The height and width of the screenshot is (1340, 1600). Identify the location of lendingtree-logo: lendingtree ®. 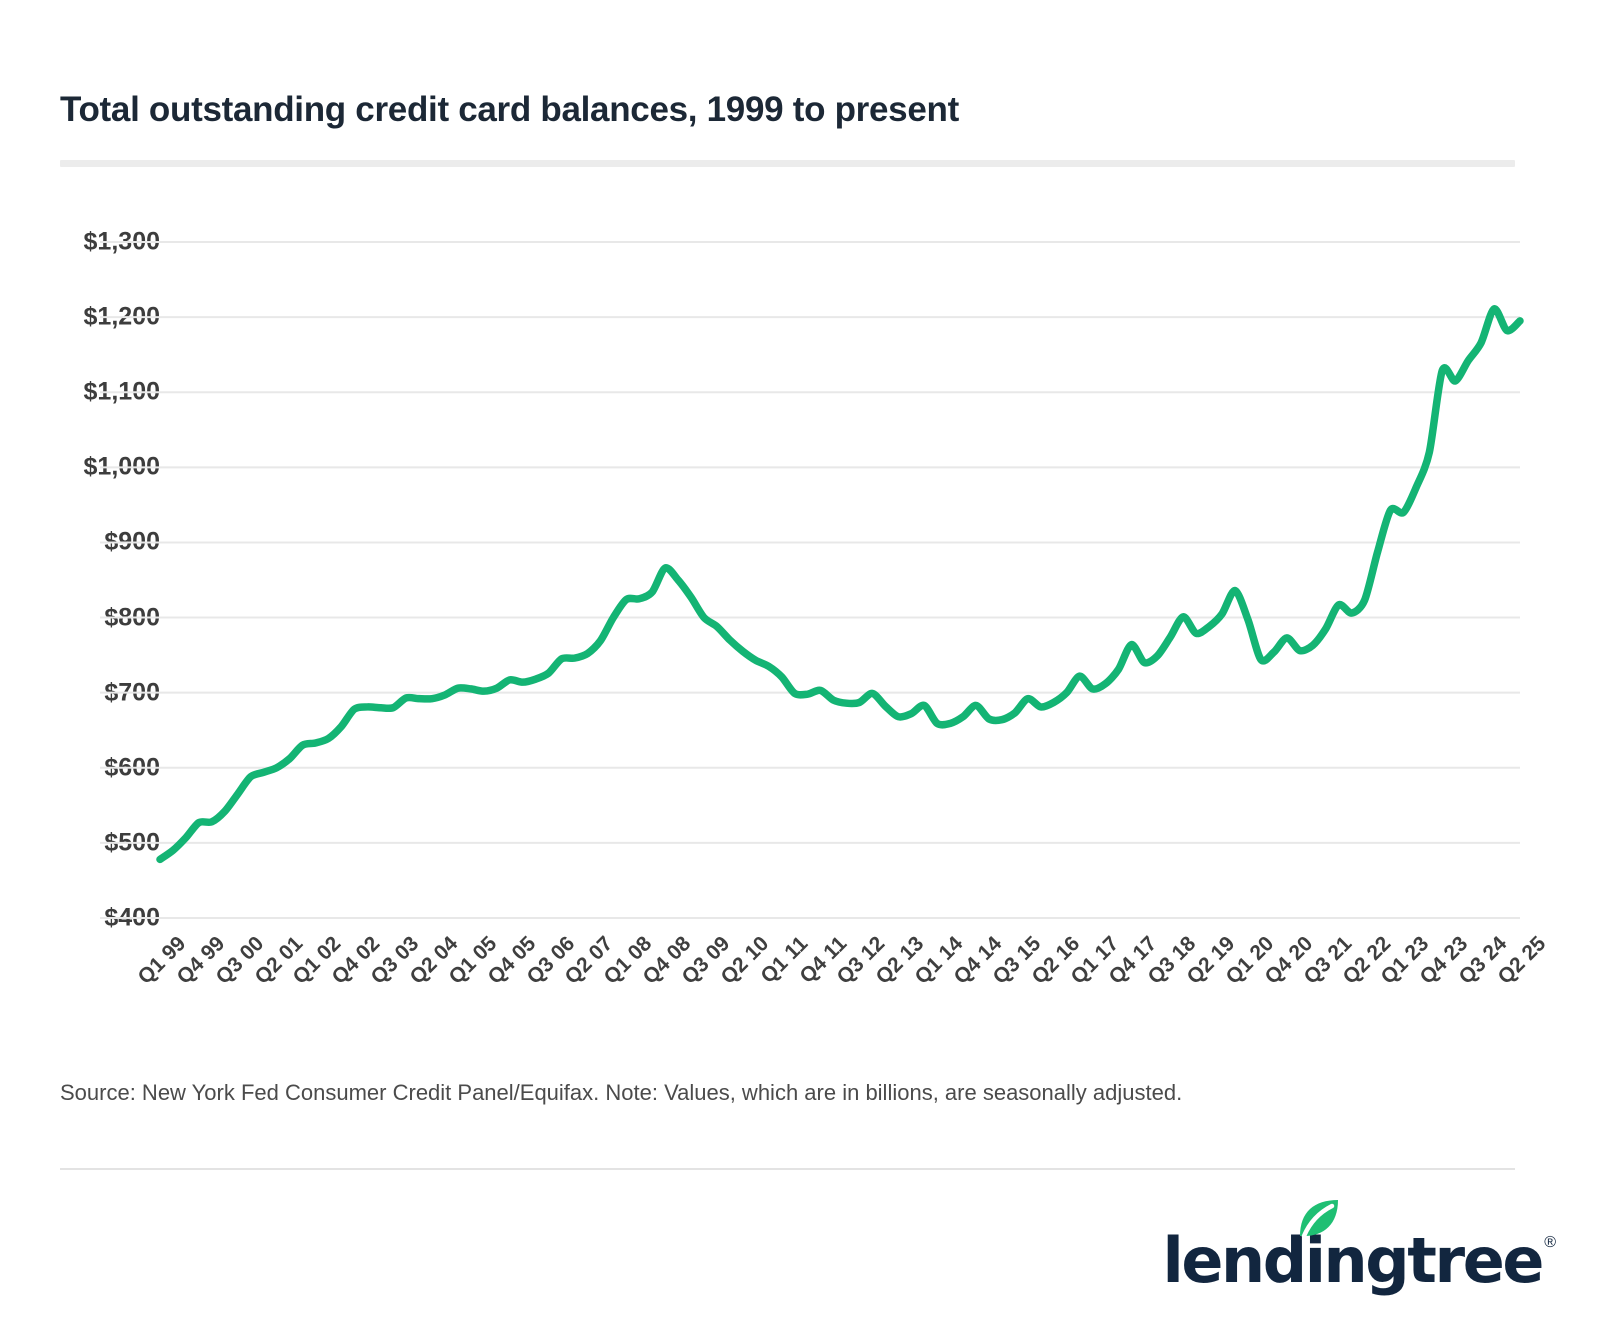
(1359, 1246).